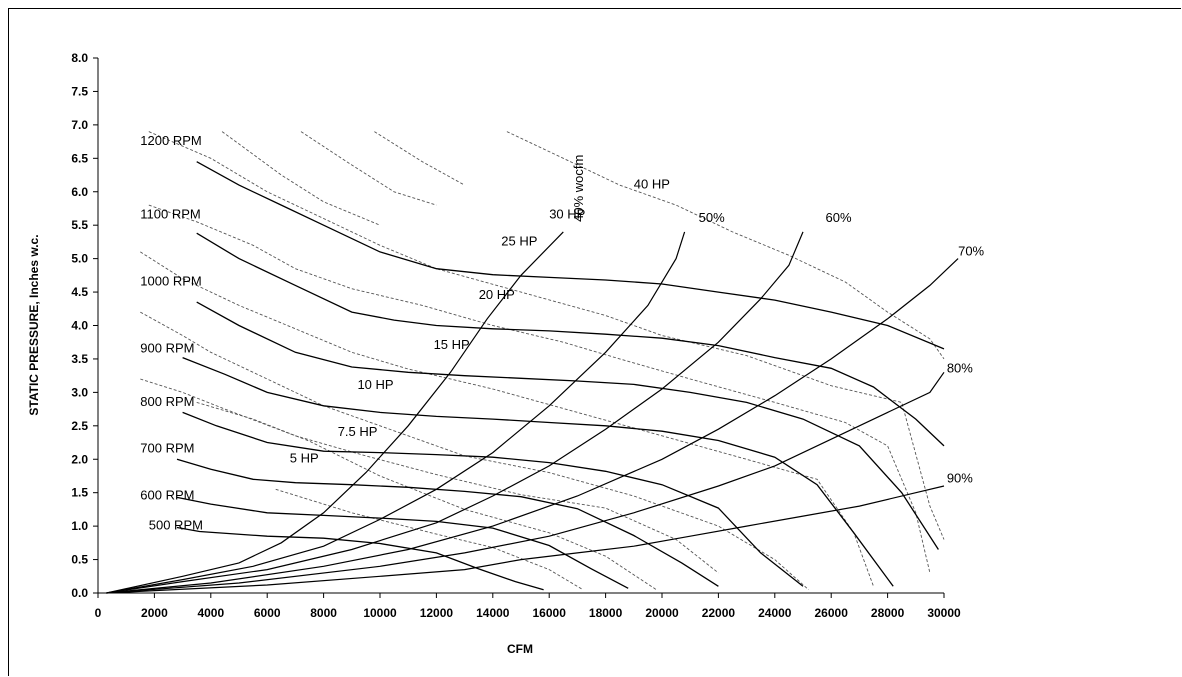 This screenshot has height=677, width=1182. Describe the element at coordinates (520, 649) in the screenshot. I see `x-axis-title: CFM` at that location.